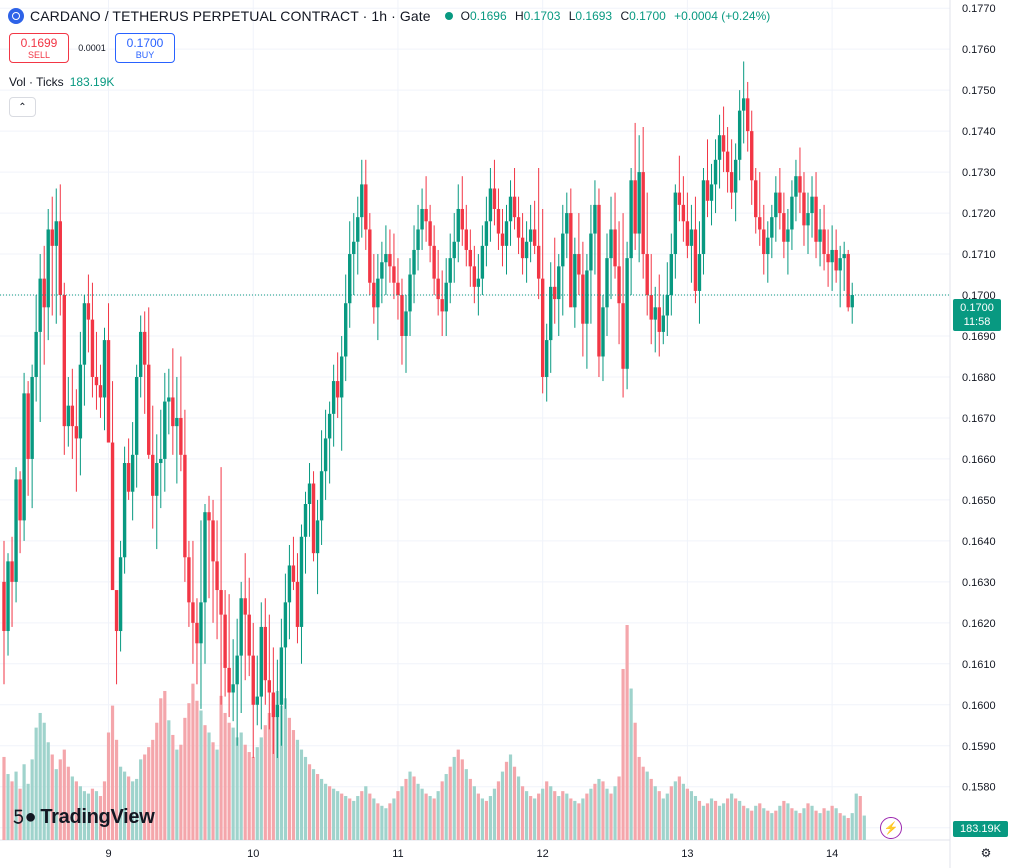  Describe the element at coordinates (22, 107) in the screenshot. I see `collapse-legend-button: ⌃` at that location.